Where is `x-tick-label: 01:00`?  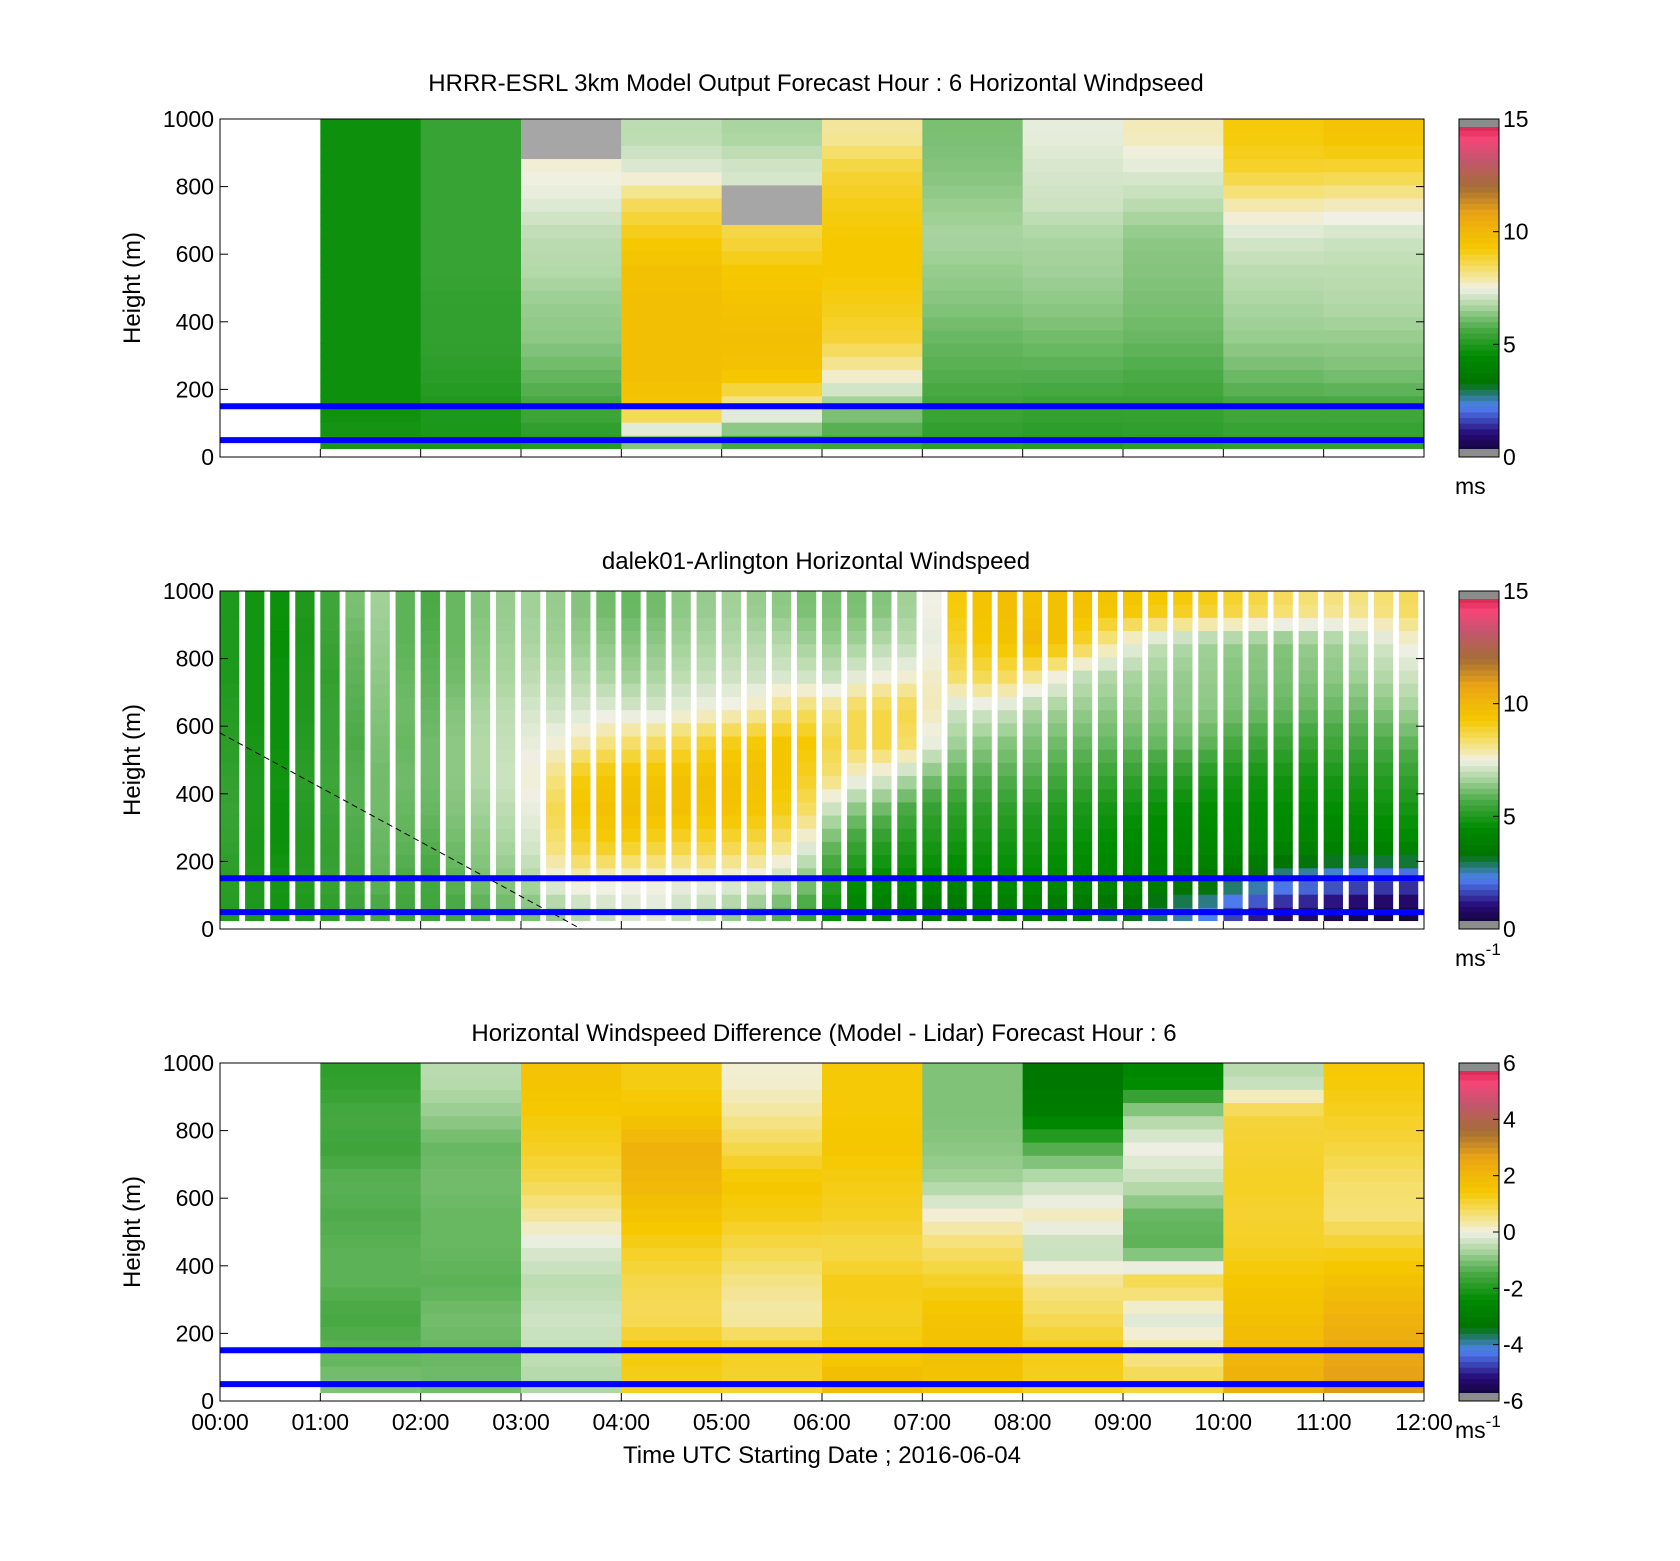
x-tick-label: 01:00 is located at coordinates (321, 1422).